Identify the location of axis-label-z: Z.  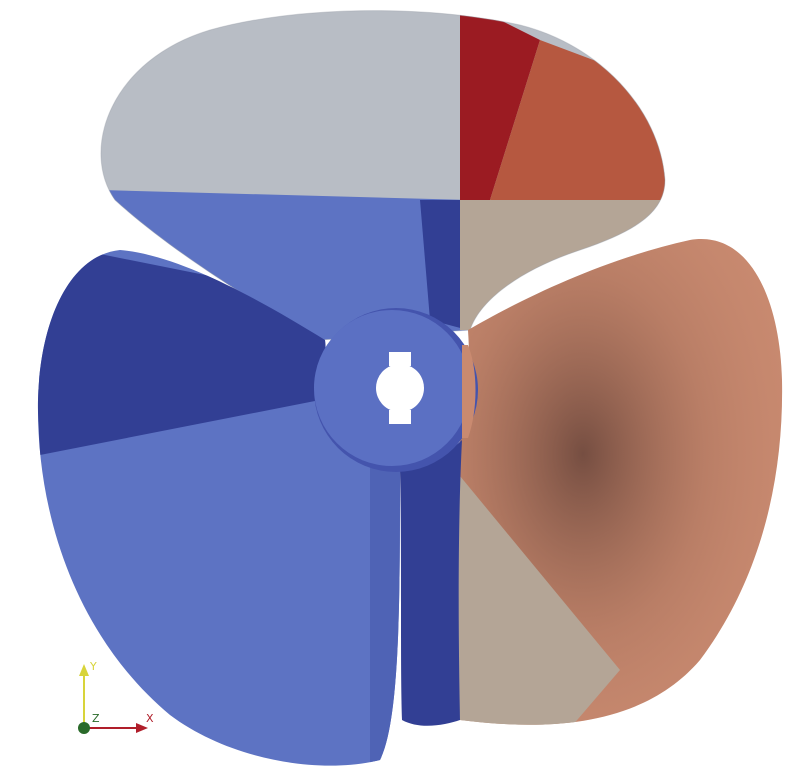
(96, 718).